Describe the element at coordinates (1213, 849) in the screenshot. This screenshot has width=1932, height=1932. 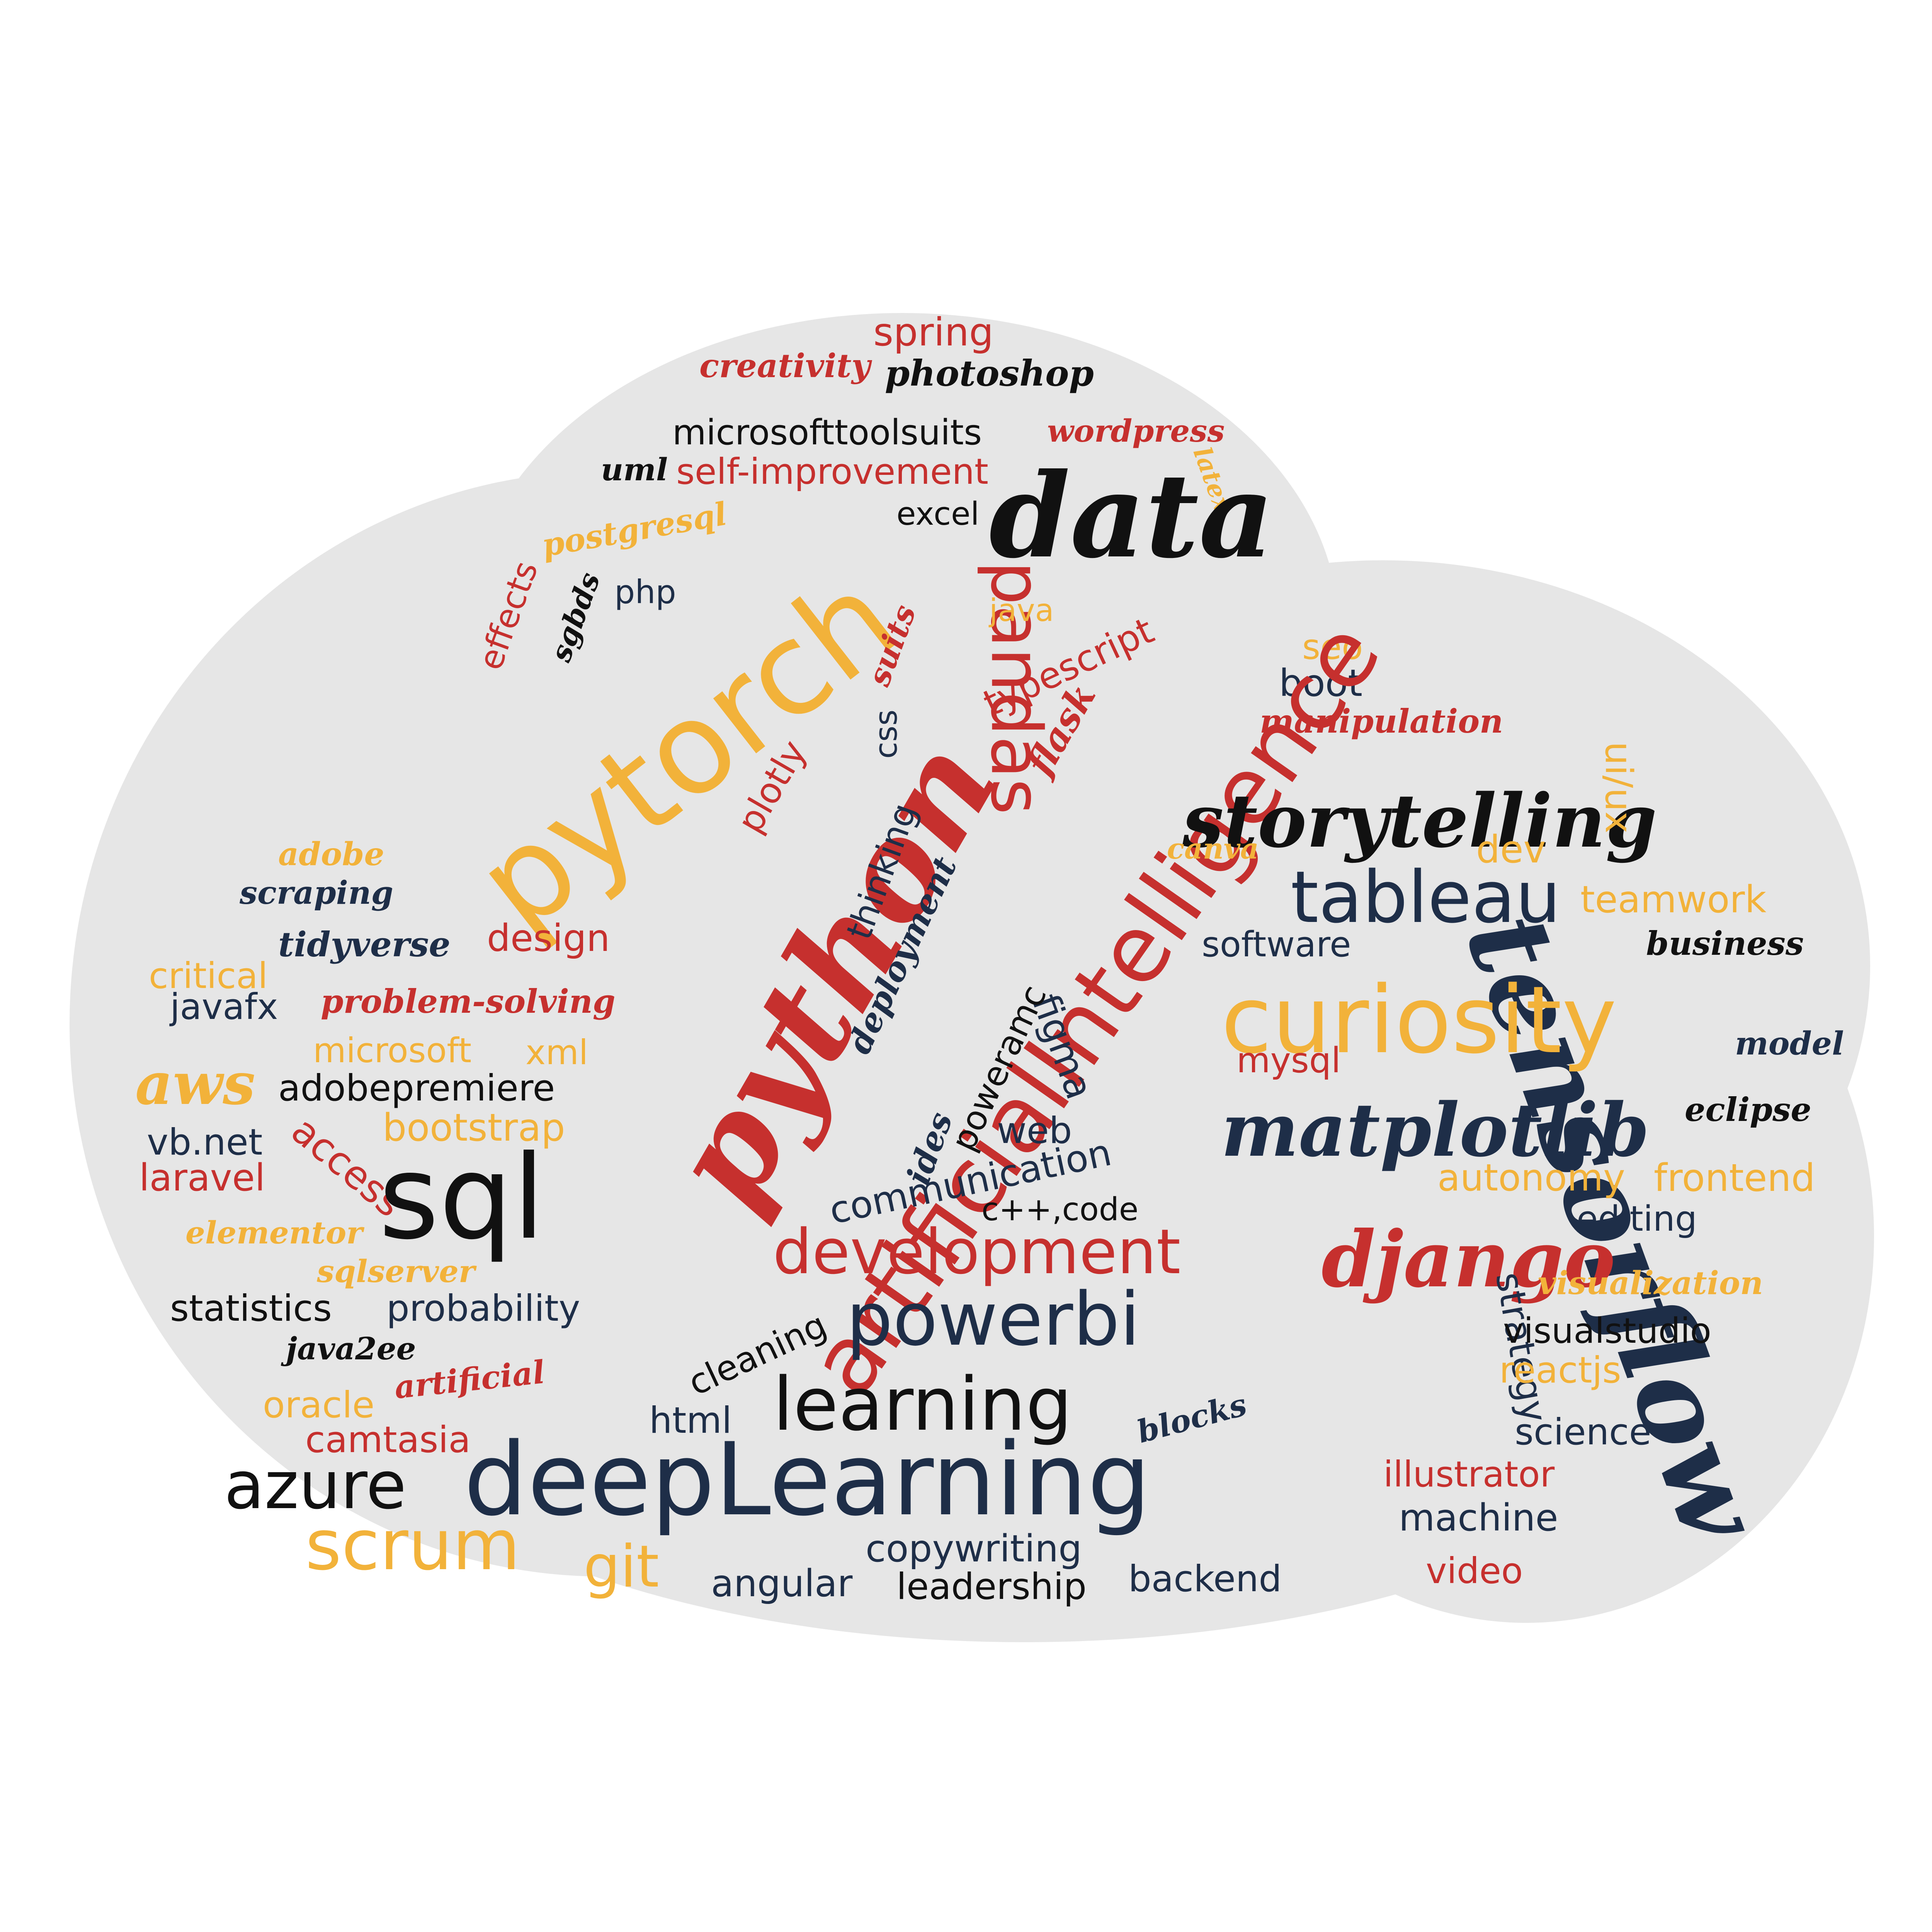
I see `word-canva: canva` at that location.